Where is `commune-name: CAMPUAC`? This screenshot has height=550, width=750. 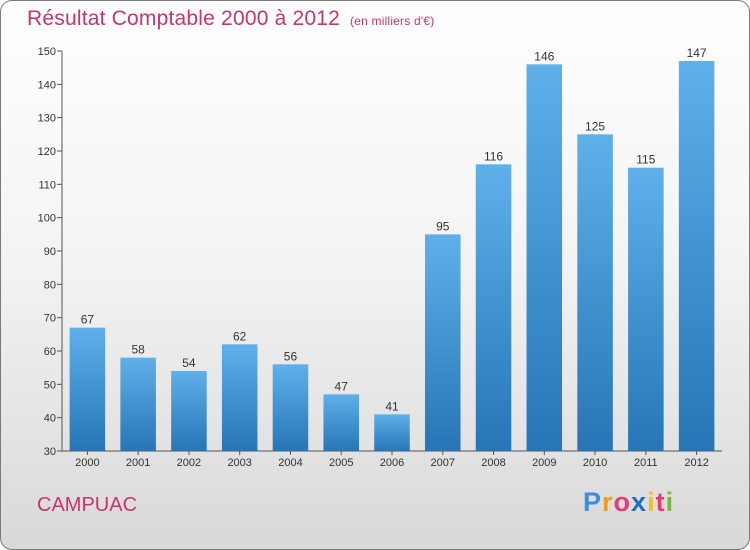
commune-name: CAMPUAC is located at coordinates (87, 505).